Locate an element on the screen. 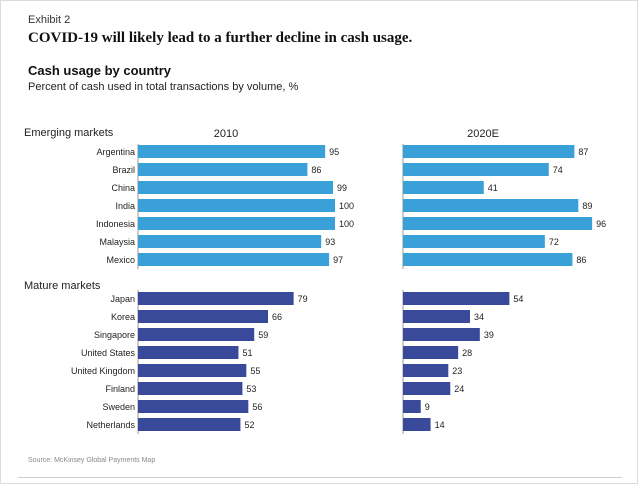 The image size is (640, 486). bar-korea-2020e is located at coordinates (436, 316).